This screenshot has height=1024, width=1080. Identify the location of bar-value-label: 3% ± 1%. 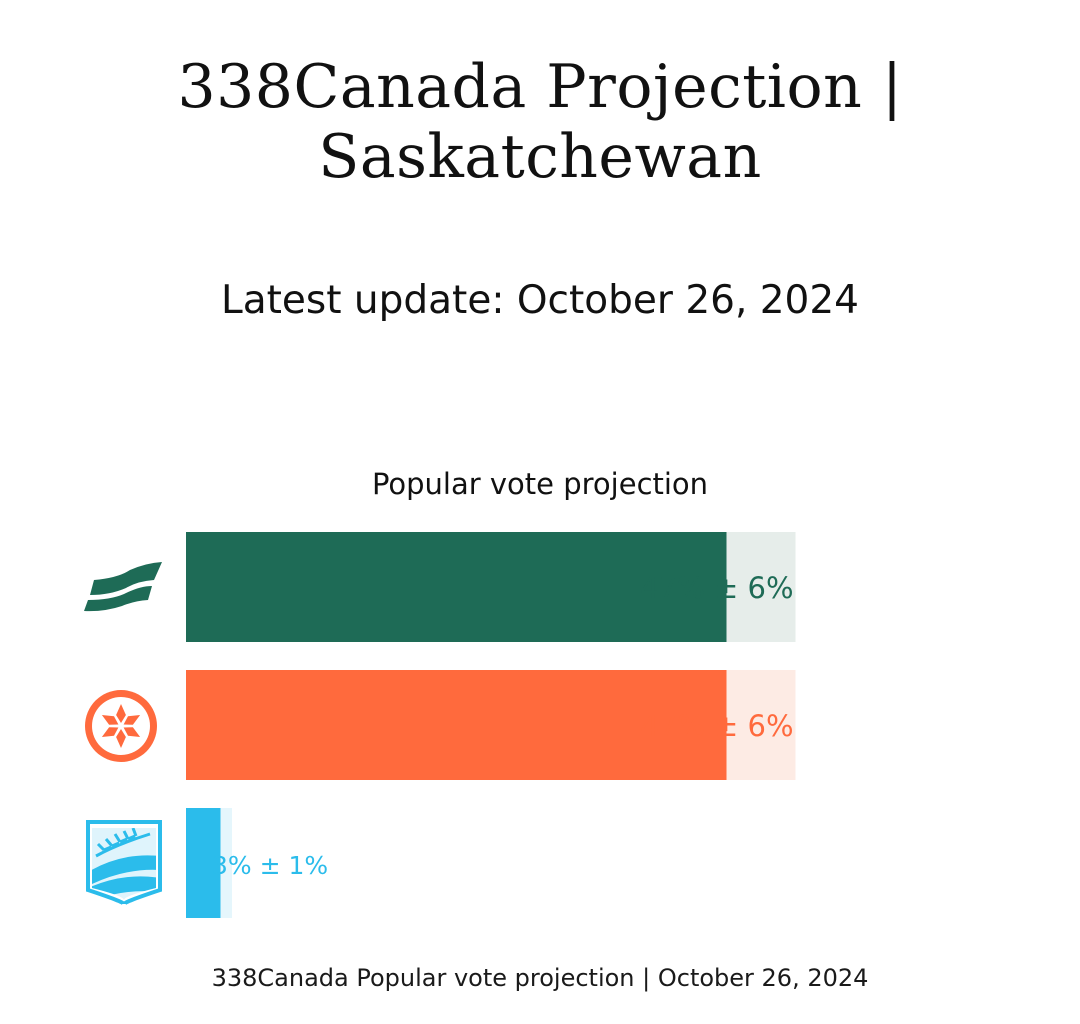
(270, 865).